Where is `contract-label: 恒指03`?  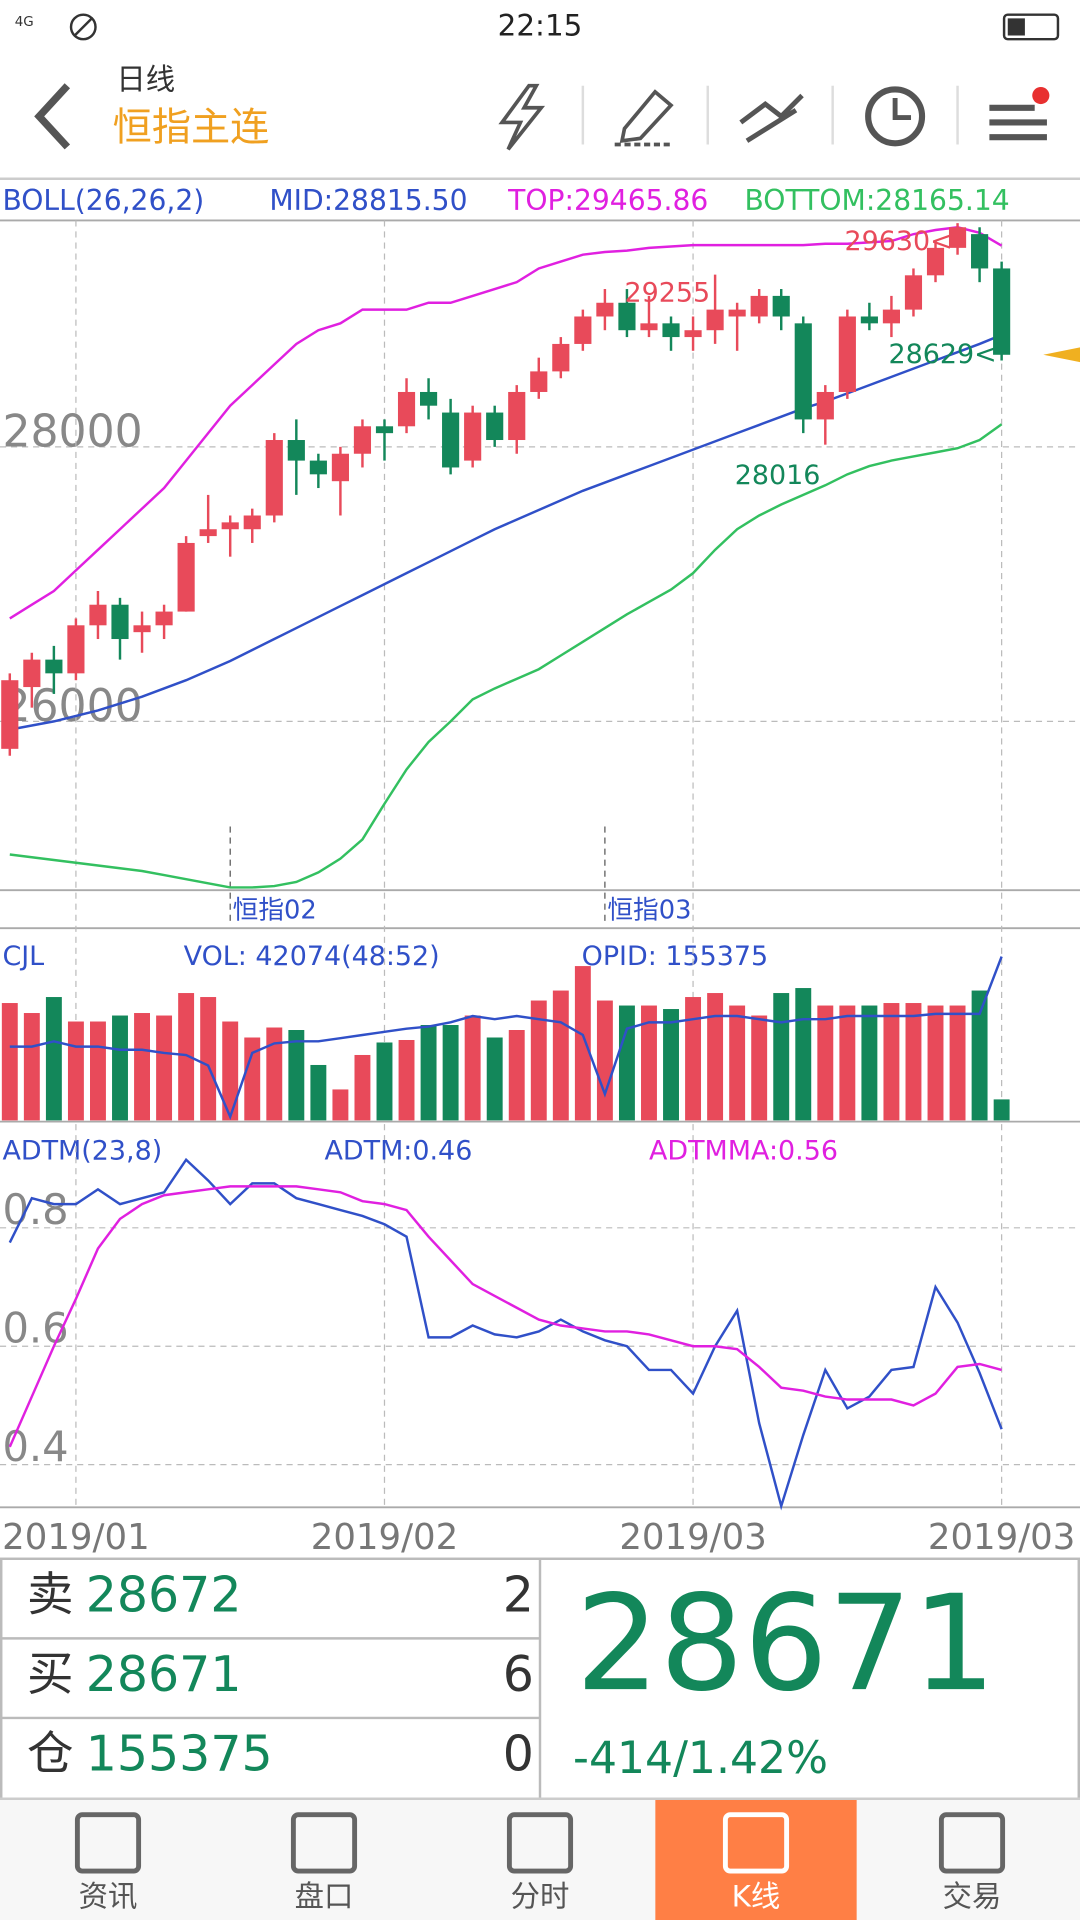 contract-label: 恒指03 is located at coordinates (649, 911).